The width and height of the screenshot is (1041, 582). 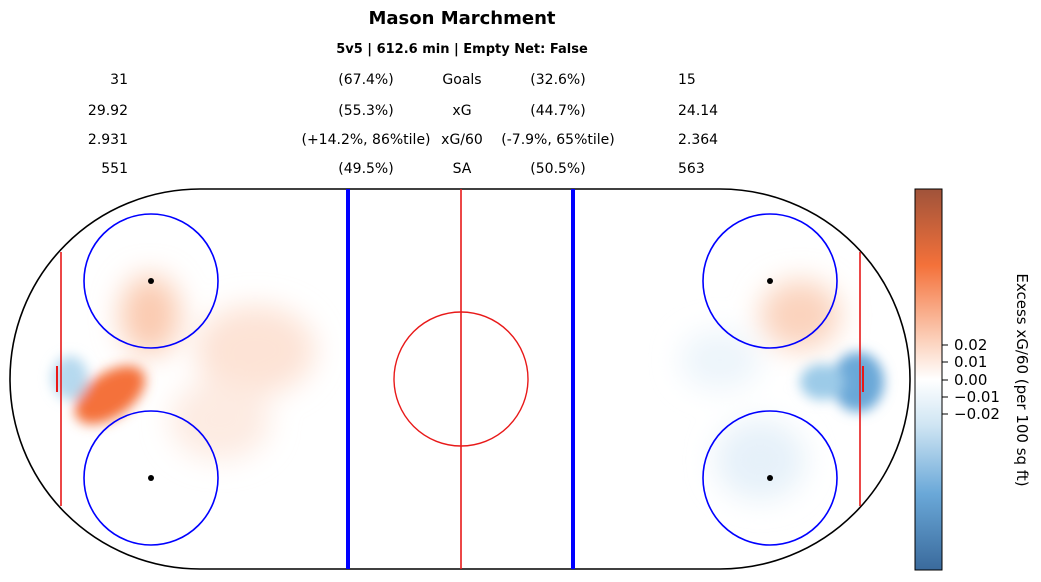 I want to click on heat-right-upper-circle, so click(x=800, y=315).